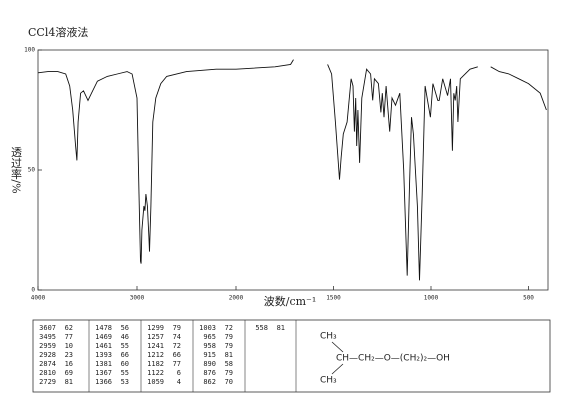 The image size is (570, 402). Describe the element at coordinates (125, 364) in the screenshot. I see `peak-transmittance: 60` at that location.